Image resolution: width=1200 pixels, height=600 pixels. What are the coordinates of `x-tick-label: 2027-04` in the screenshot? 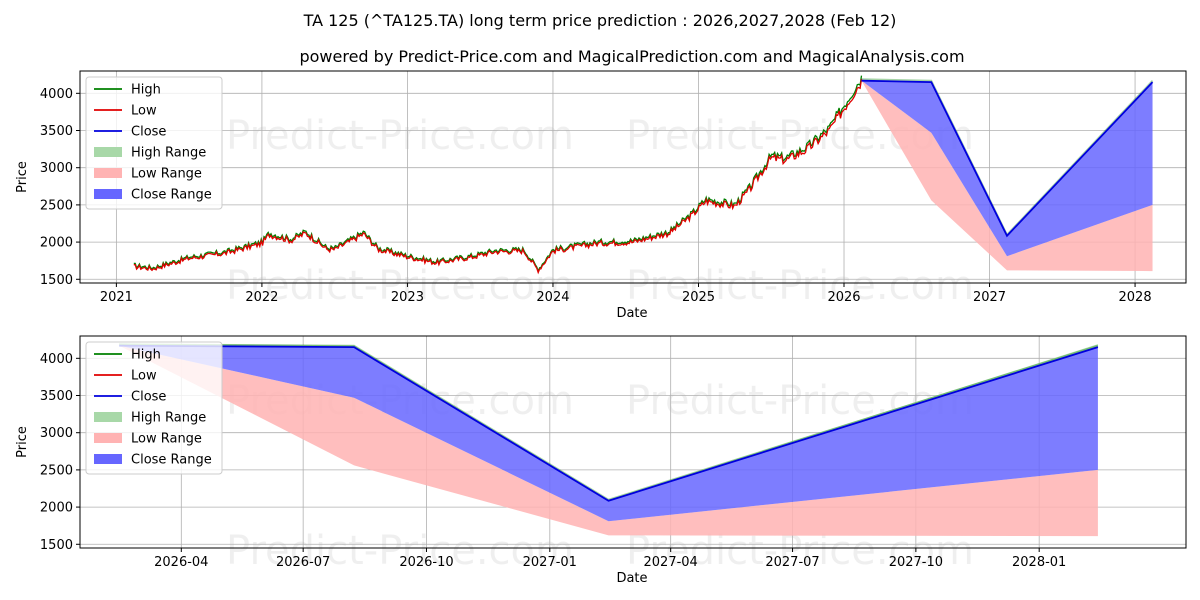 It's located at (671, 562).